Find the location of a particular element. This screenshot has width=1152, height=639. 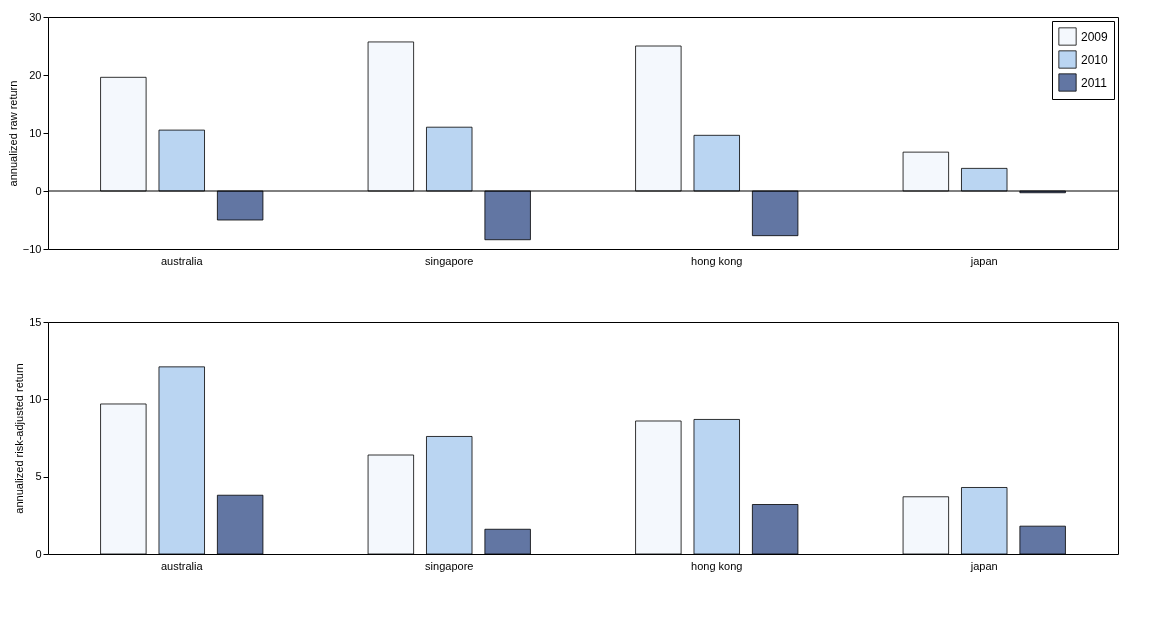

y-tick-label: 15 is located at coordinates (35, 321).